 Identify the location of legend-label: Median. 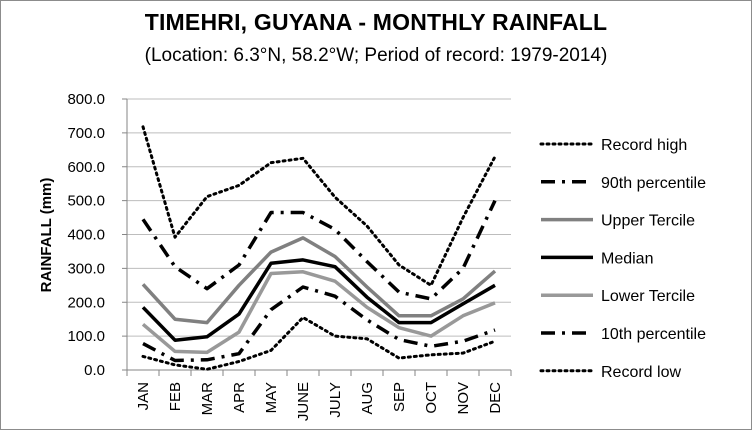
(627, 258).